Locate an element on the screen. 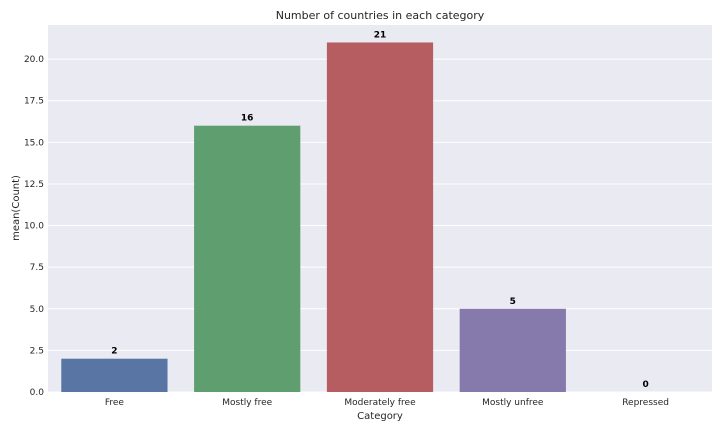 This screenshot has width=720, height=432. x-axis-label: Category is located at coordinates (380, 416).